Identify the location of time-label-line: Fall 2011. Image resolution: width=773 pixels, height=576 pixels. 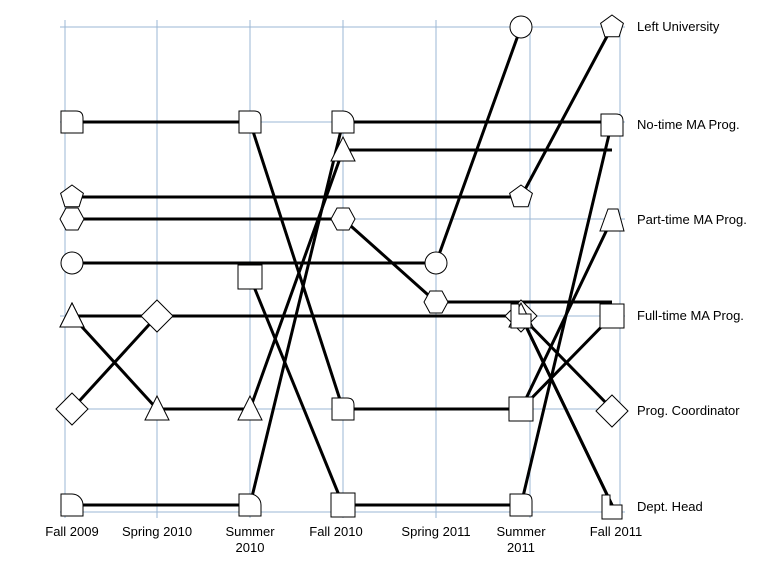
(616, 531).